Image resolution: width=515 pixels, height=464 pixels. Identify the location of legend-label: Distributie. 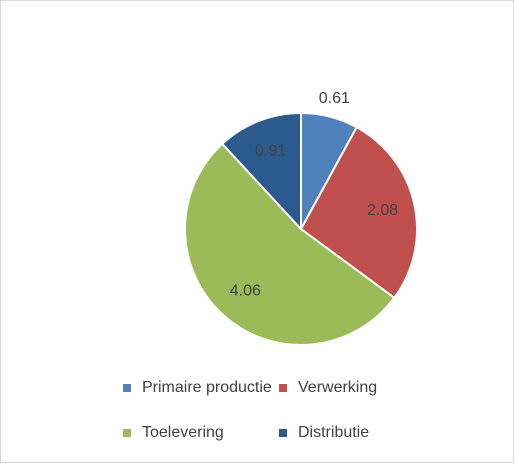
(333, 432).